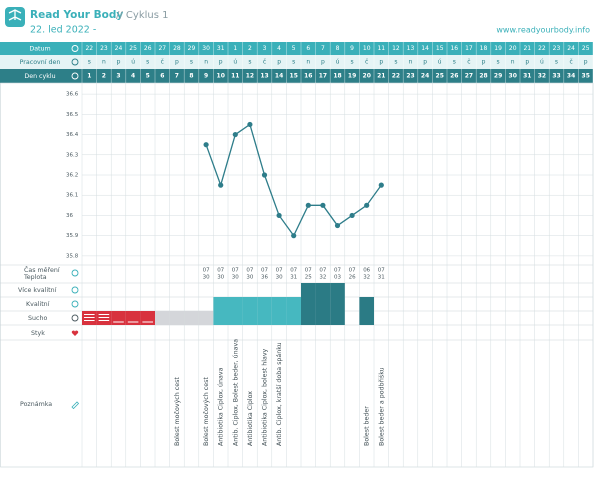 This screenshot has width=600, height=477. I want to click on cycle-day-label: 9, so click(206, 76).